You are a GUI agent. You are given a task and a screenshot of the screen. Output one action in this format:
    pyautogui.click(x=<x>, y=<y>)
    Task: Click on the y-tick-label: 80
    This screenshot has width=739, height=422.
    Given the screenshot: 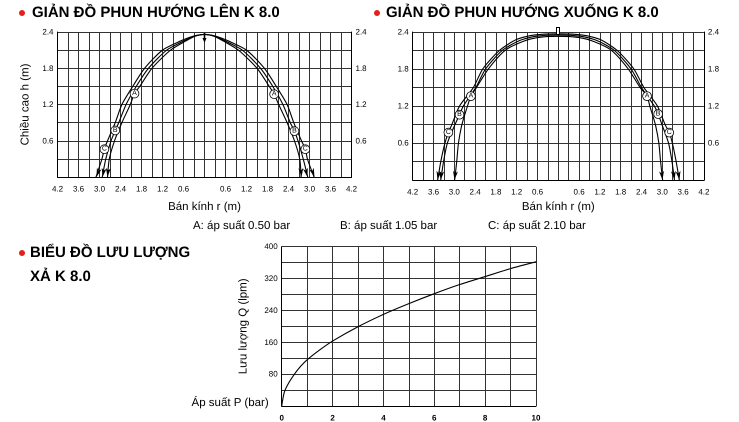 What is the action you would take?
    pyautogui.click(x=273, y=374)
    